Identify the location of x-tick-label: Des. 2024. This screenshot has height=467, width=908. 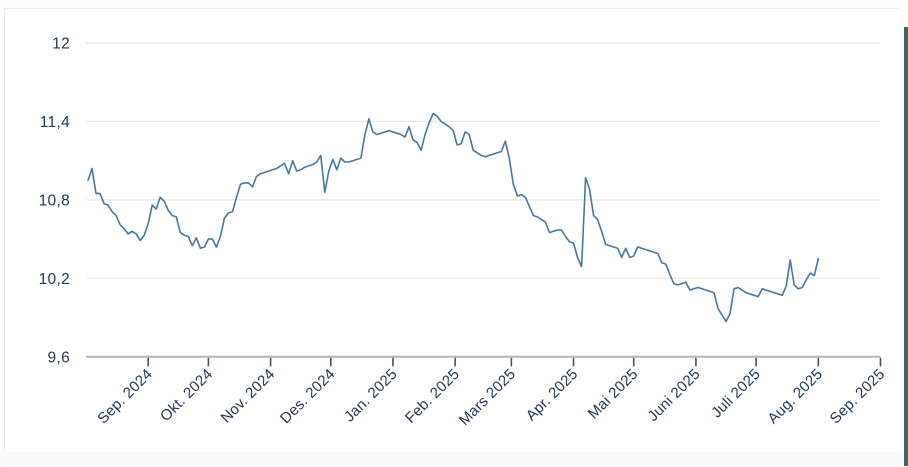
(308, 397).